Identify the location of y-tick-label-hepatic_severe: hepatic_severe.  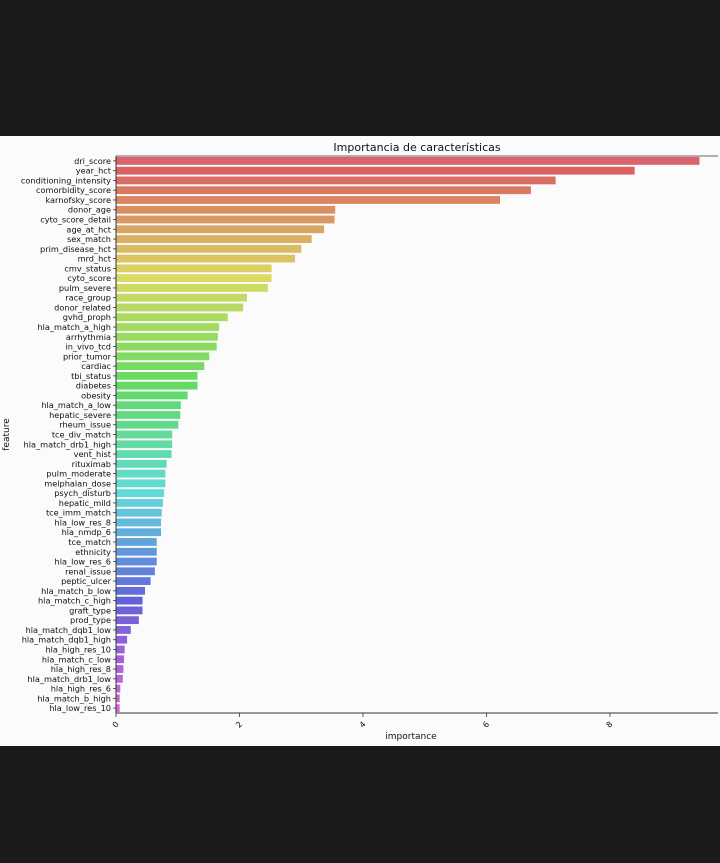
(80, 415).